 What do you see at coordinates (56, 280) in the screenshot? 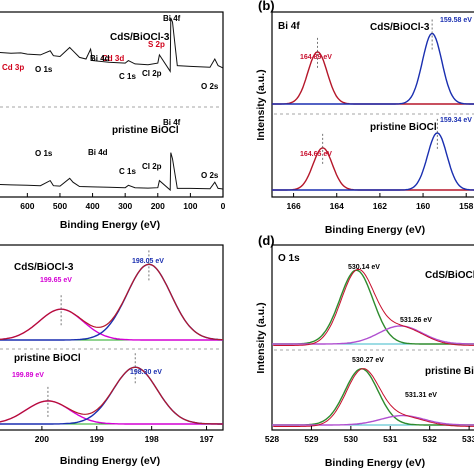
I see `peak-position-label: 199.65 eV` at bounding box center [56, 280].